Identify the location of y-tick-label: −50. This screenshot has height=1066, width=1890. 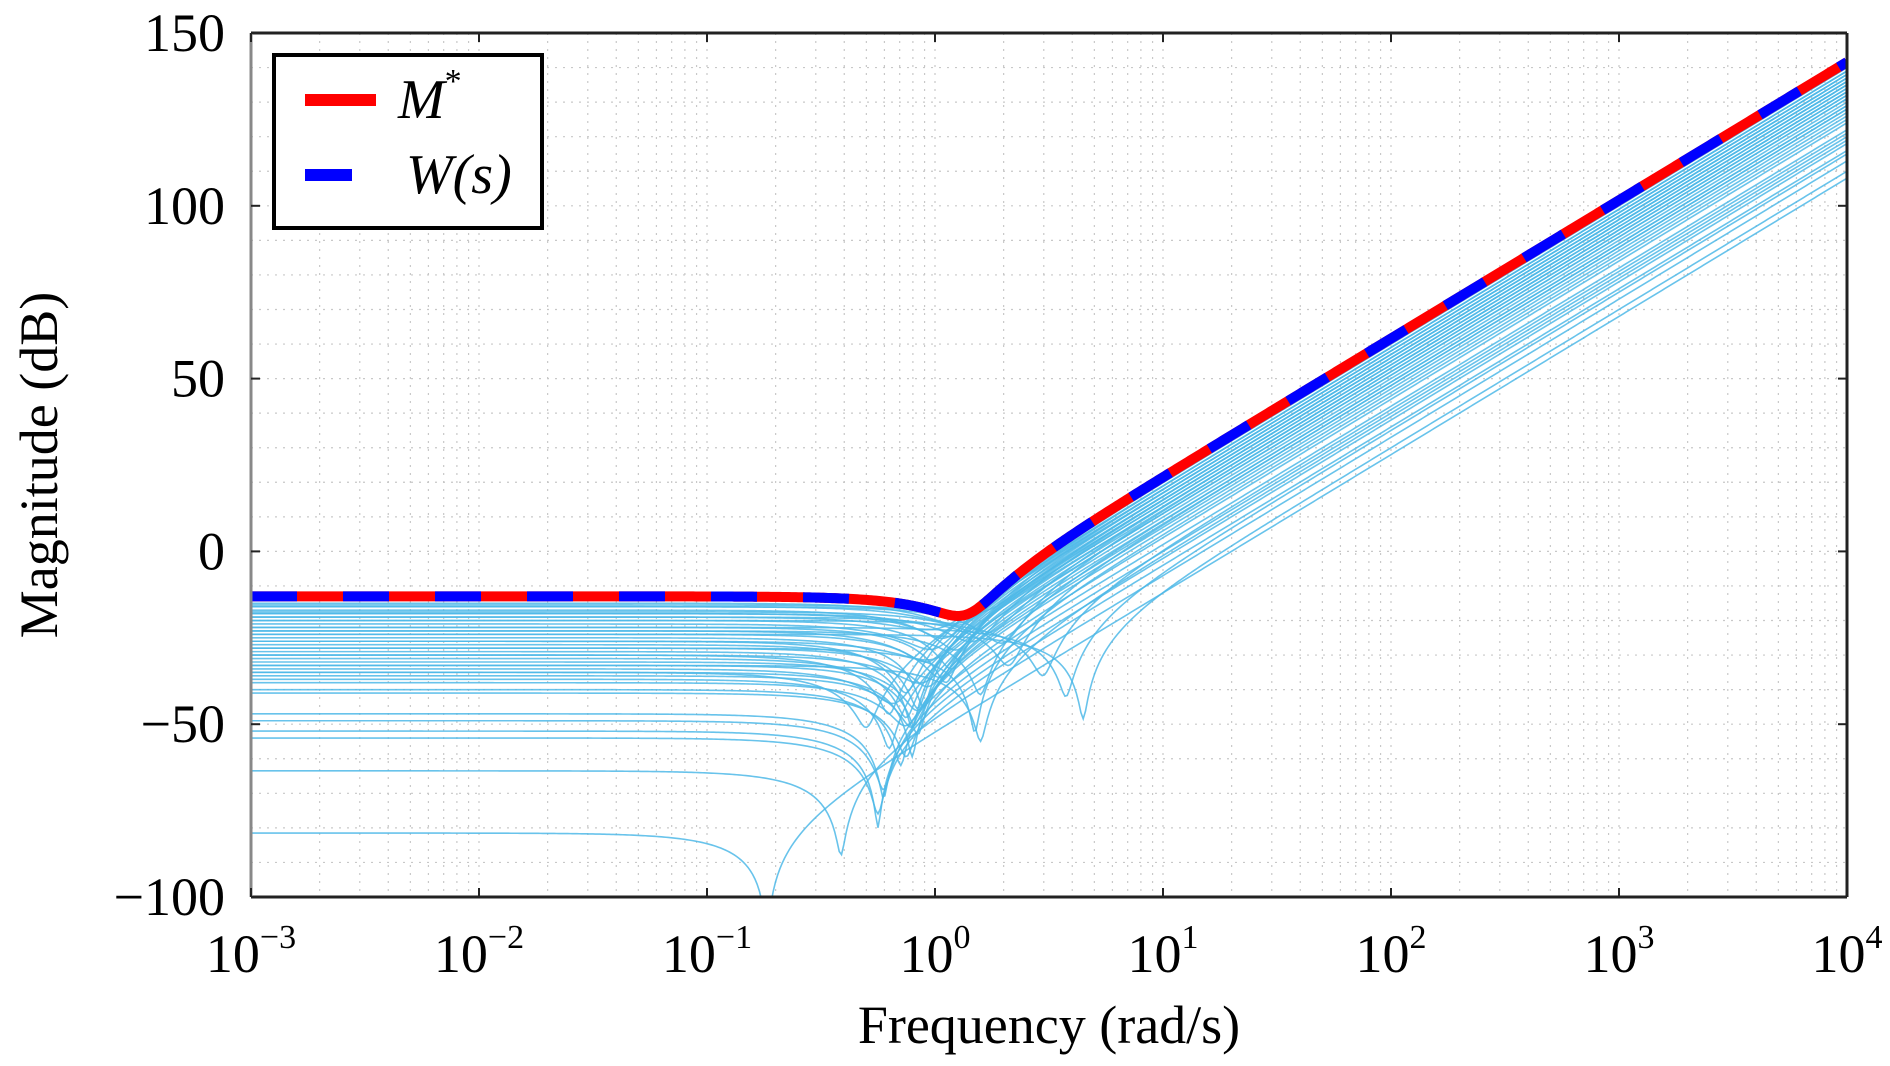
(183, 724).